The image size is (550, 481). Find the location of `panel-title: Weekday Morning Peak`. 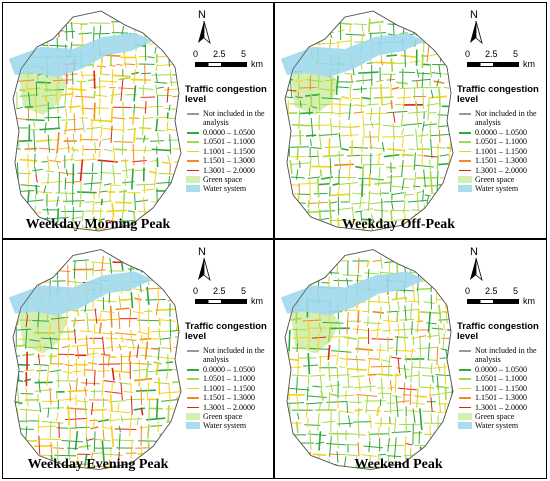

panel-title: Weekday Morning Peak is located at coordinates (98, 224).